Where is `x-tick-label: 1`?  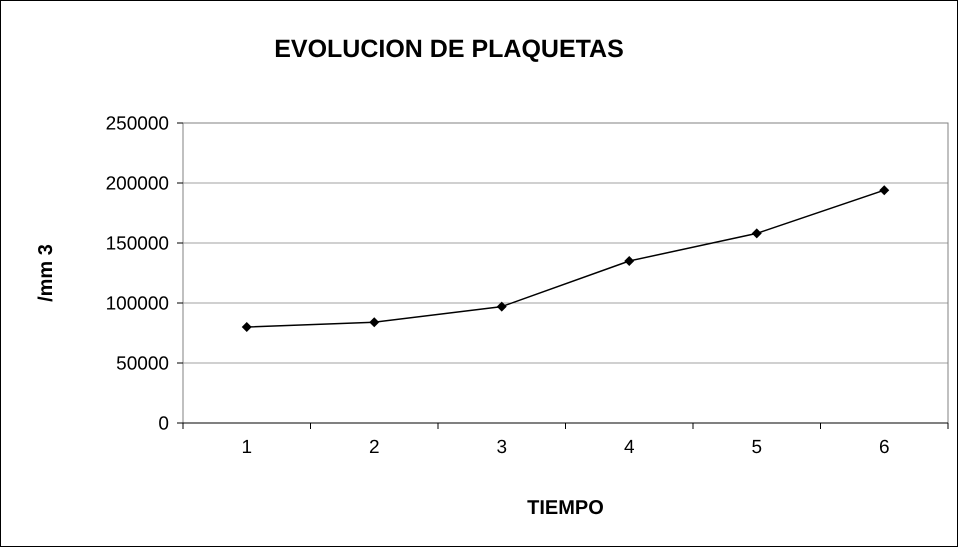
x-tick-label: 1 is located at coordinates (246, 447).